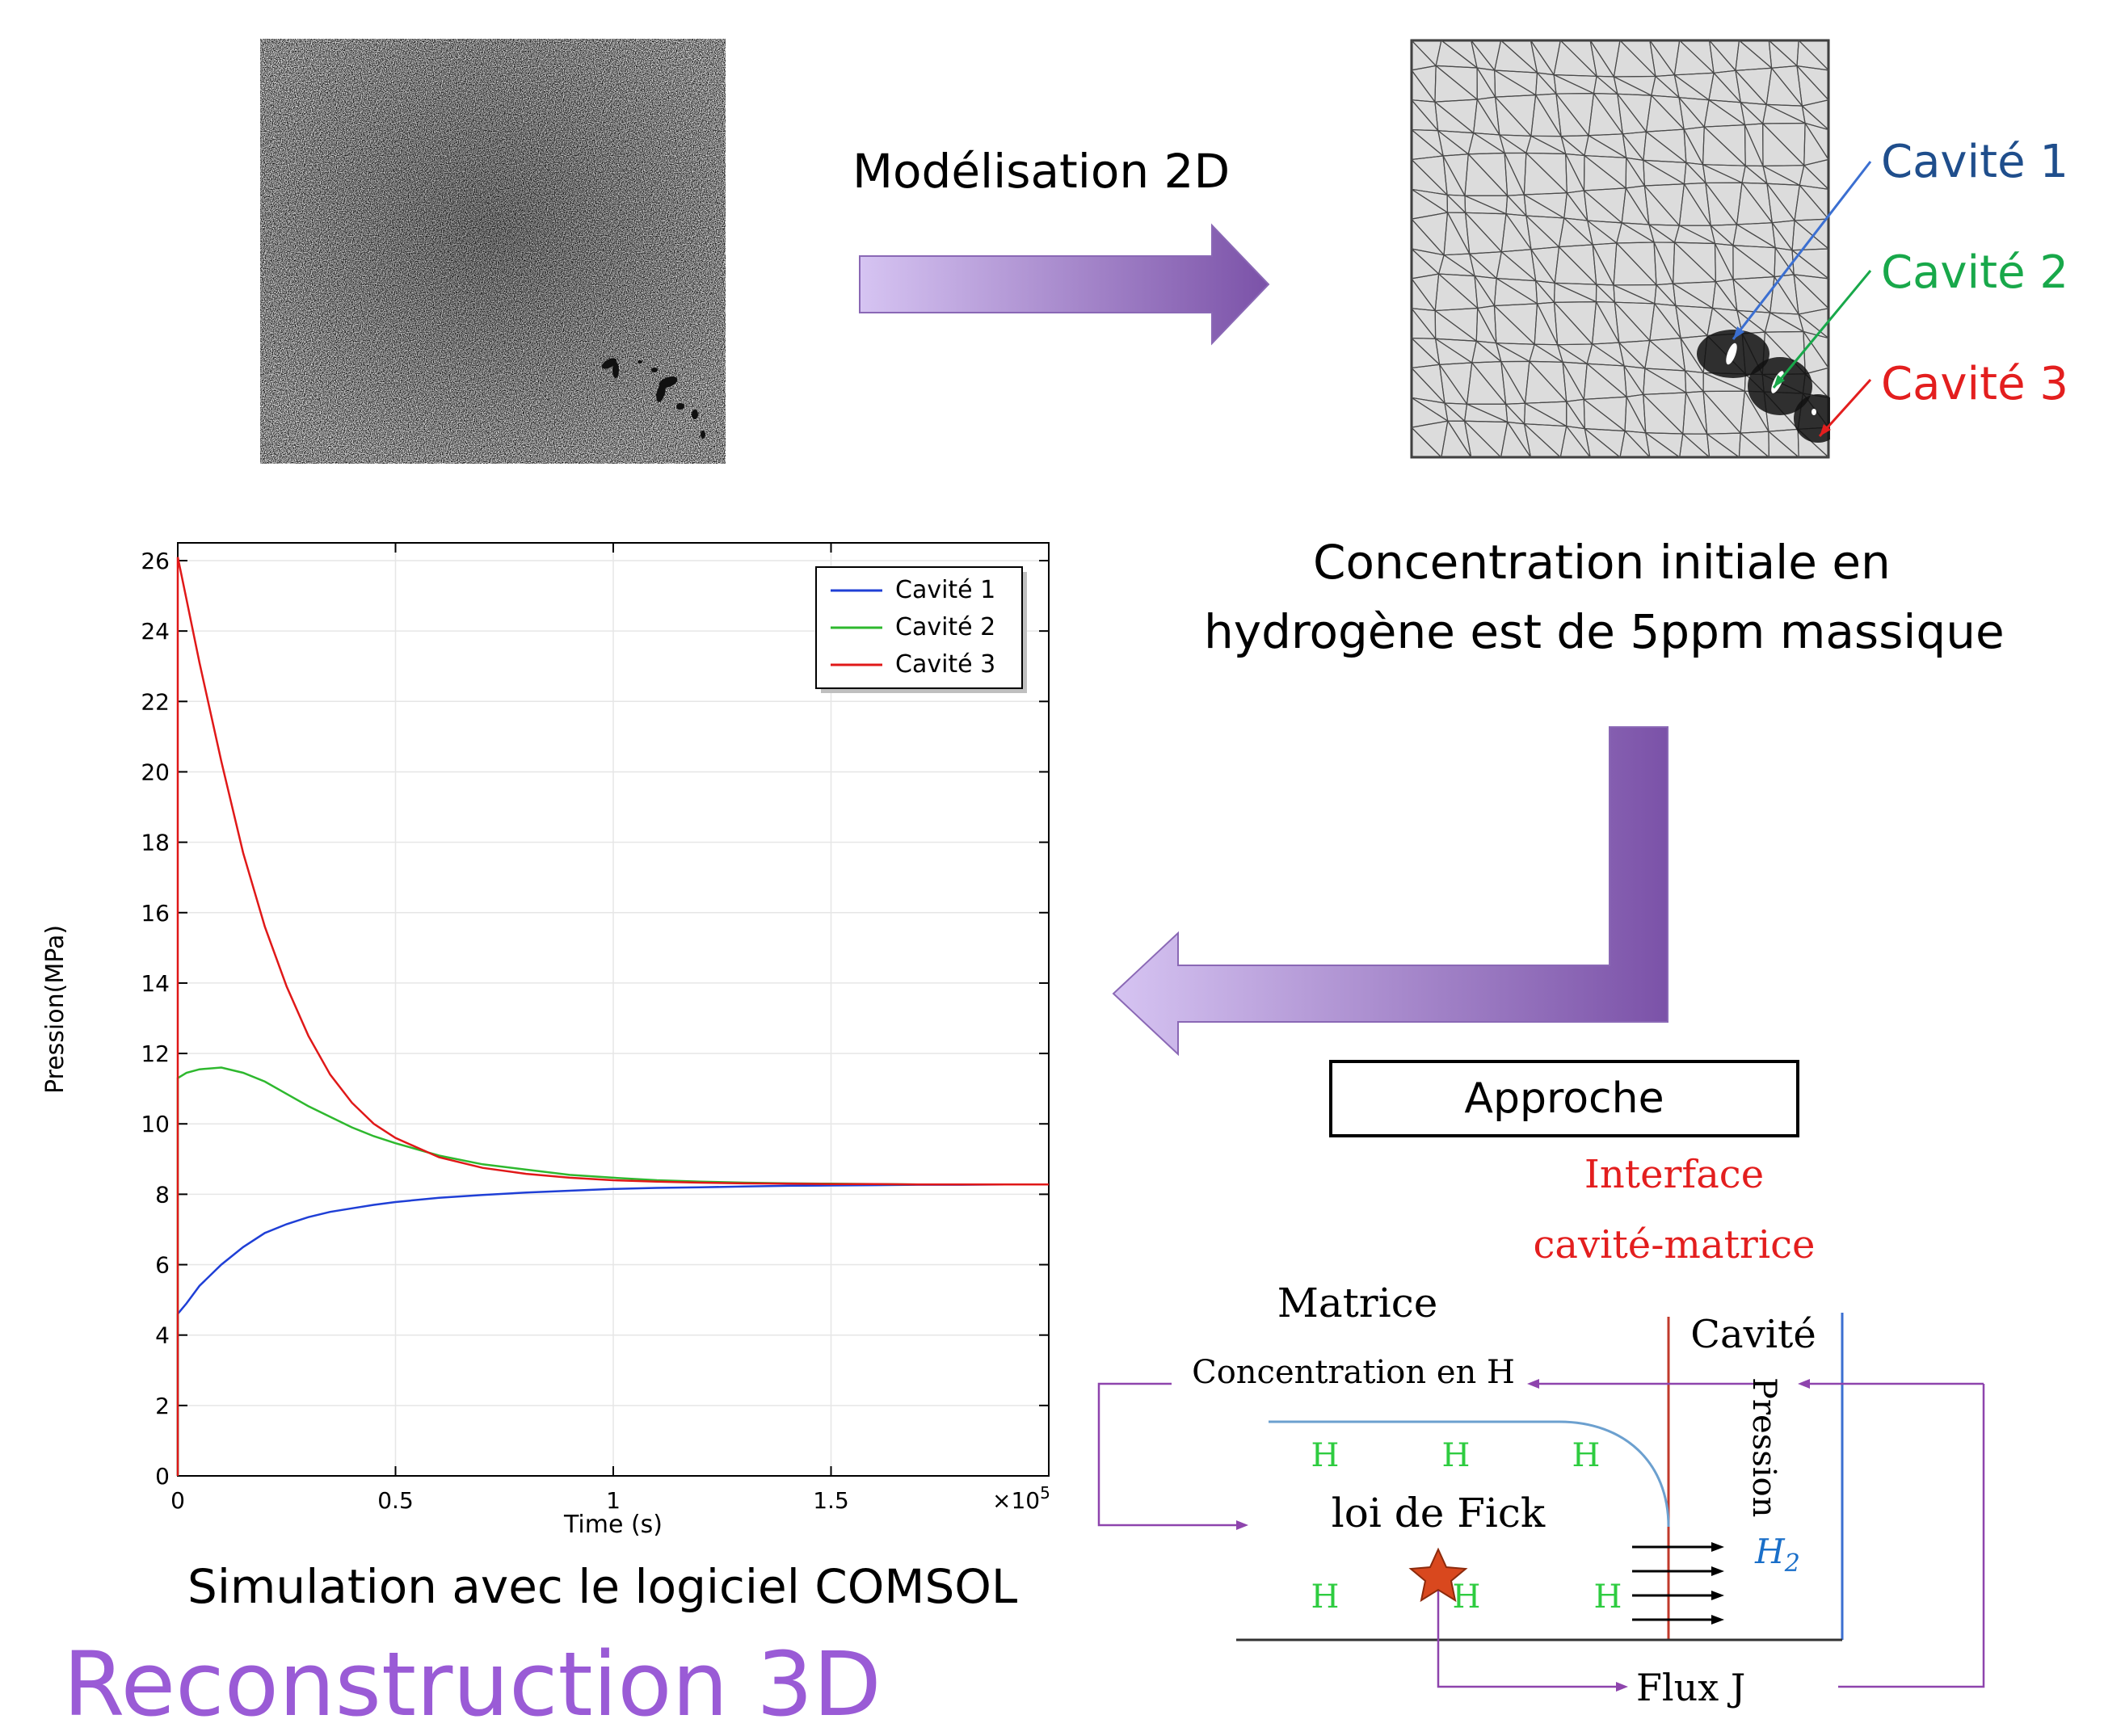  Describe the element at coordinates (155, 631) in the screenshot. I see `y-tick-label: 24` at that location.